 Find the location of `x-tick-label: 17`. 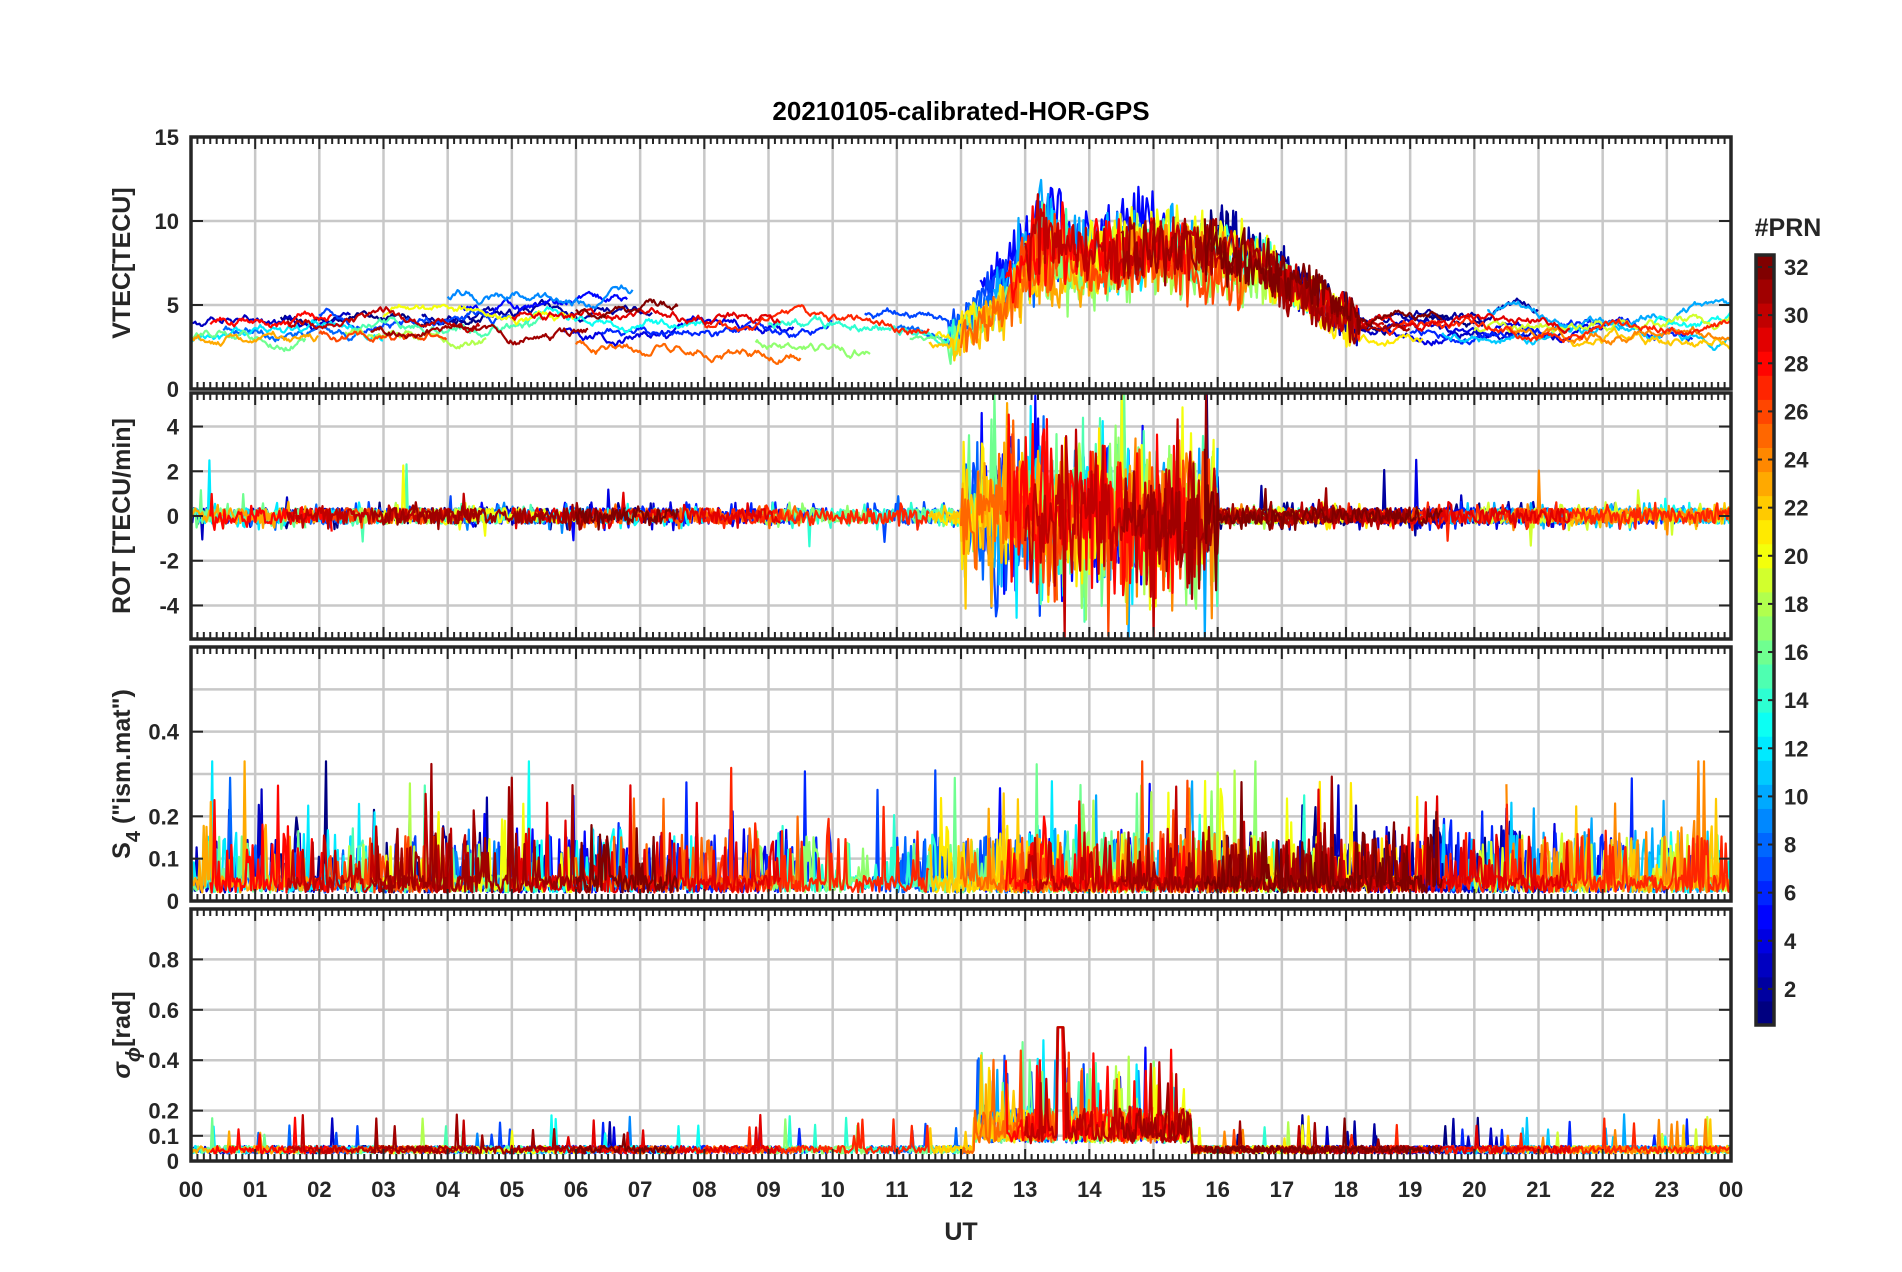

x-tick-label: 17 is located at coordinates (1282, 1189).